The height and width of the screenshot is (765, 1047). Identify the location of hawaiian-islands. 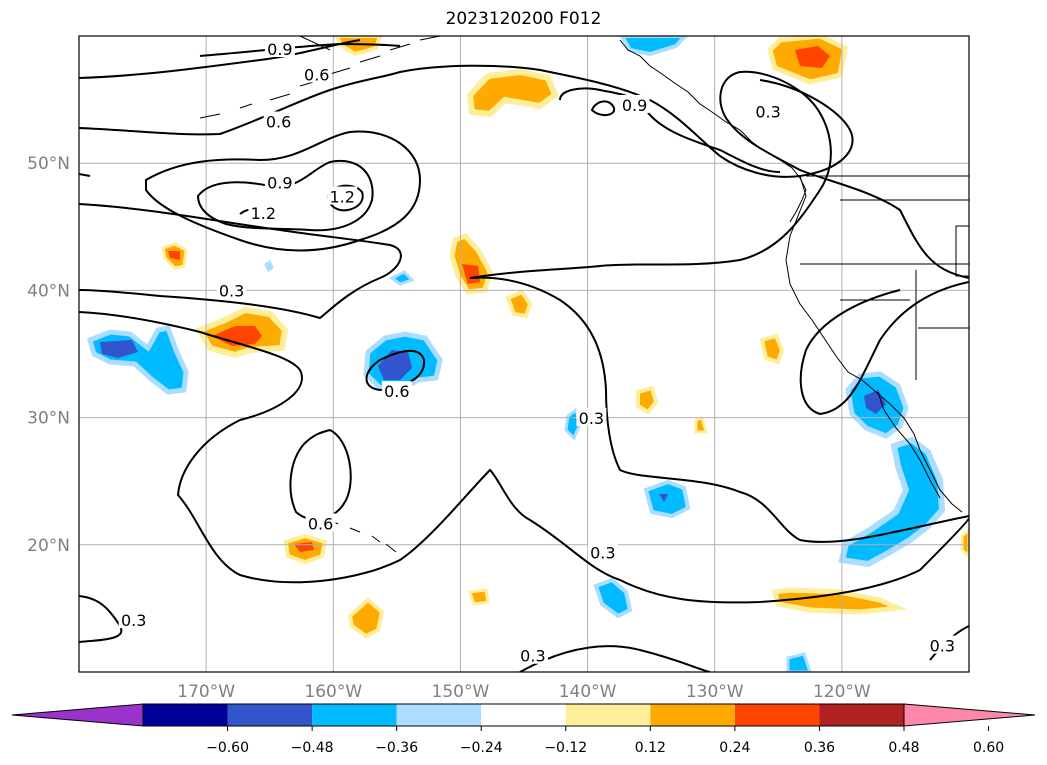
(363, 536).